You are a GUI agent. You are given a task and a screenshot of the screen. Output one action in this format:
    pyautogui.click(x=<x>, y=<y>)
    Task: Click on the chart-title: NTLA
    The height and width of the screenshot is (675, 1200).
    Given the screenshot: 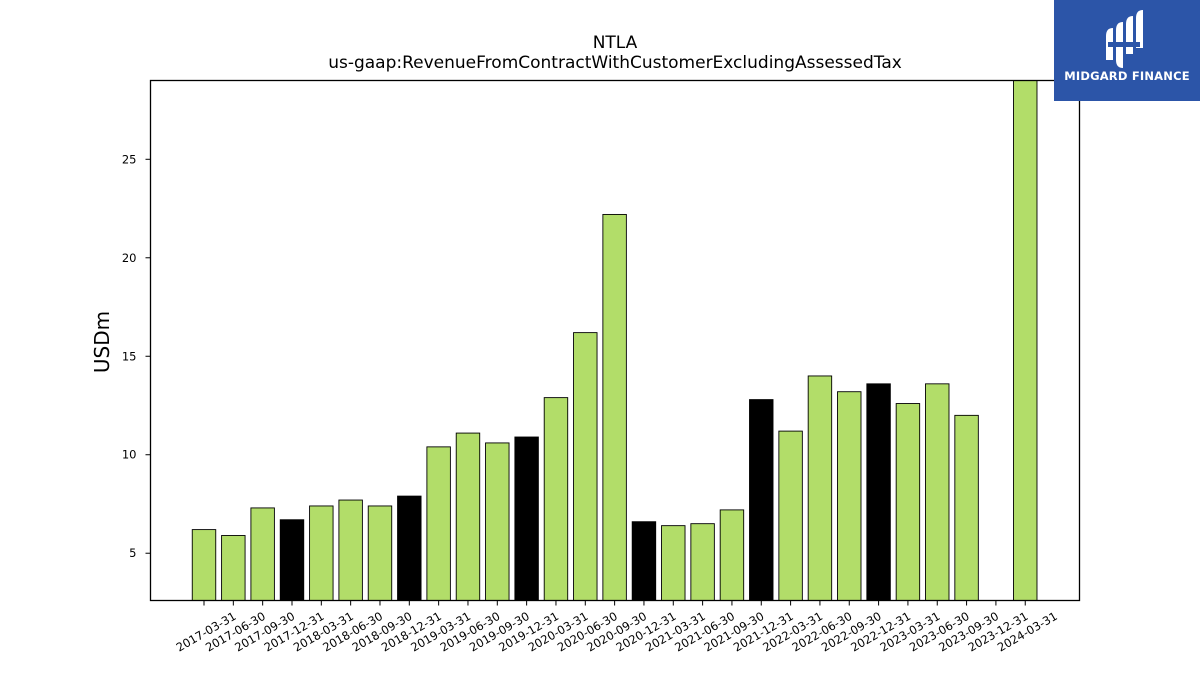 What is the action you would take?
    pyautogui.click(x=615, y=43)
    